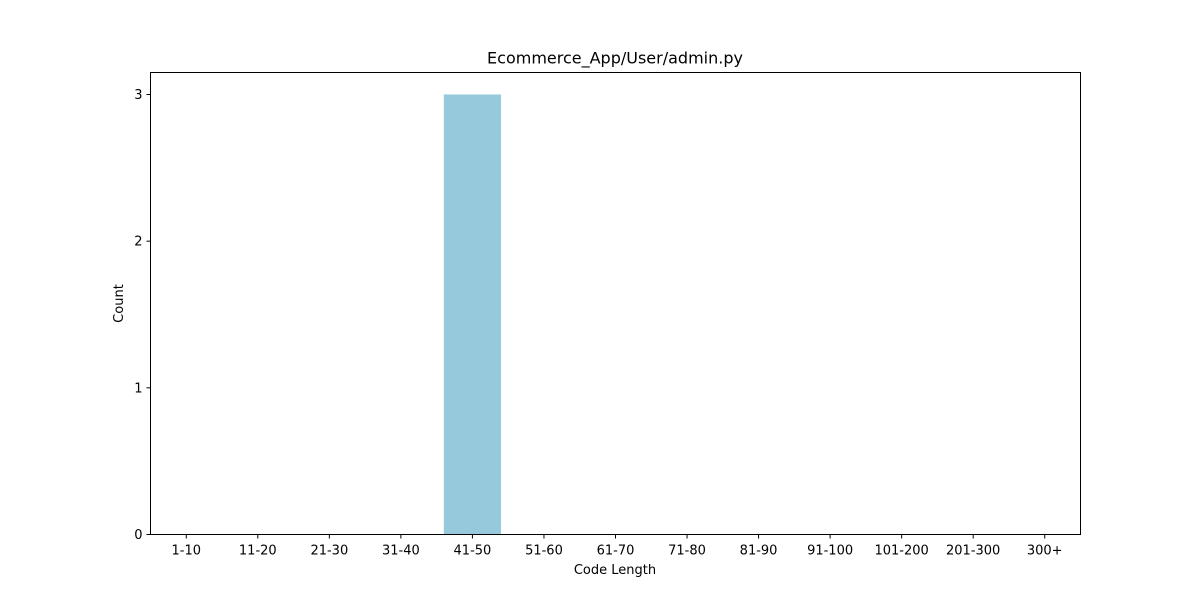  Describe the element at coordinates (1045, 551) in the screenshot. I see `x-tick-label: 300+` at that location.